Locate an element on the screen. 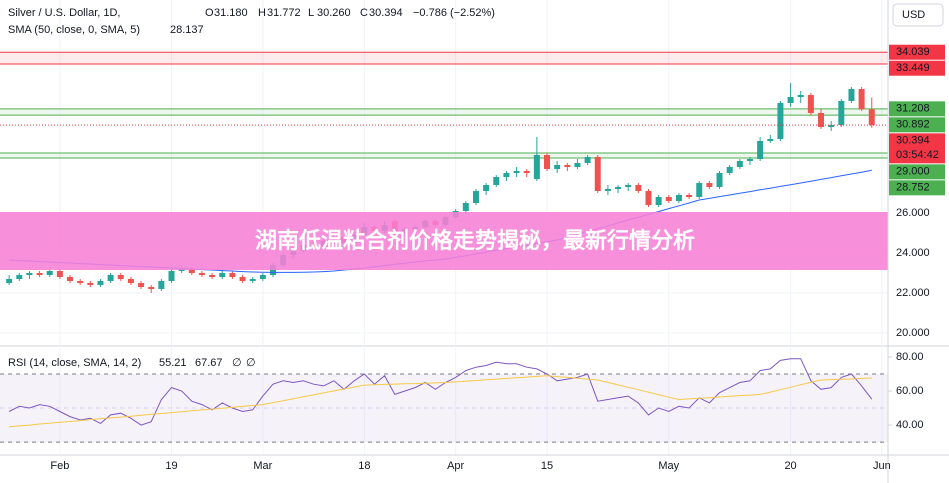  x-tick-label: Feb is located at coordinates (59, 466).